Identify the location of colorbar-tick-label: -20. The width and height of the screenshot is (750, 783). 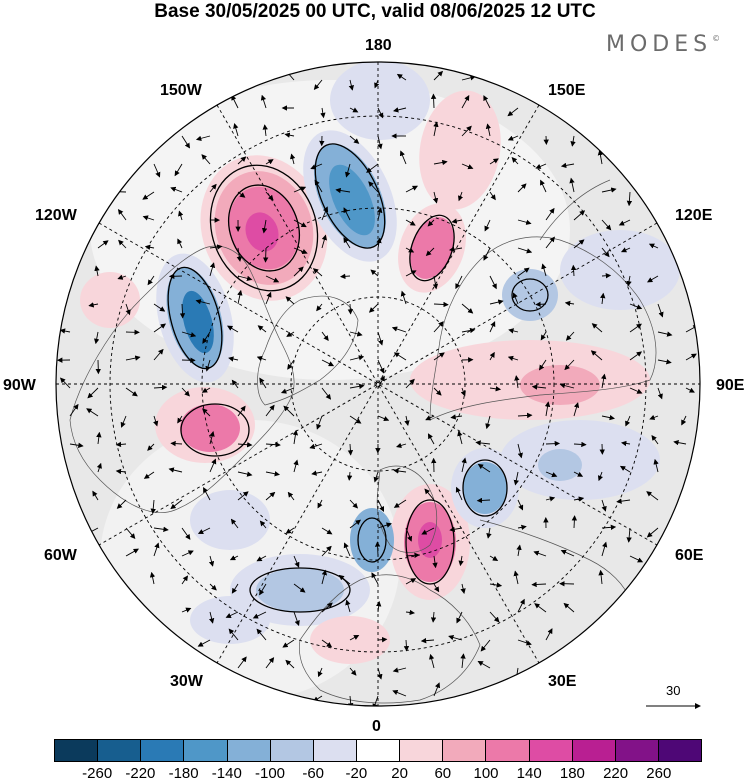
(356, 773).